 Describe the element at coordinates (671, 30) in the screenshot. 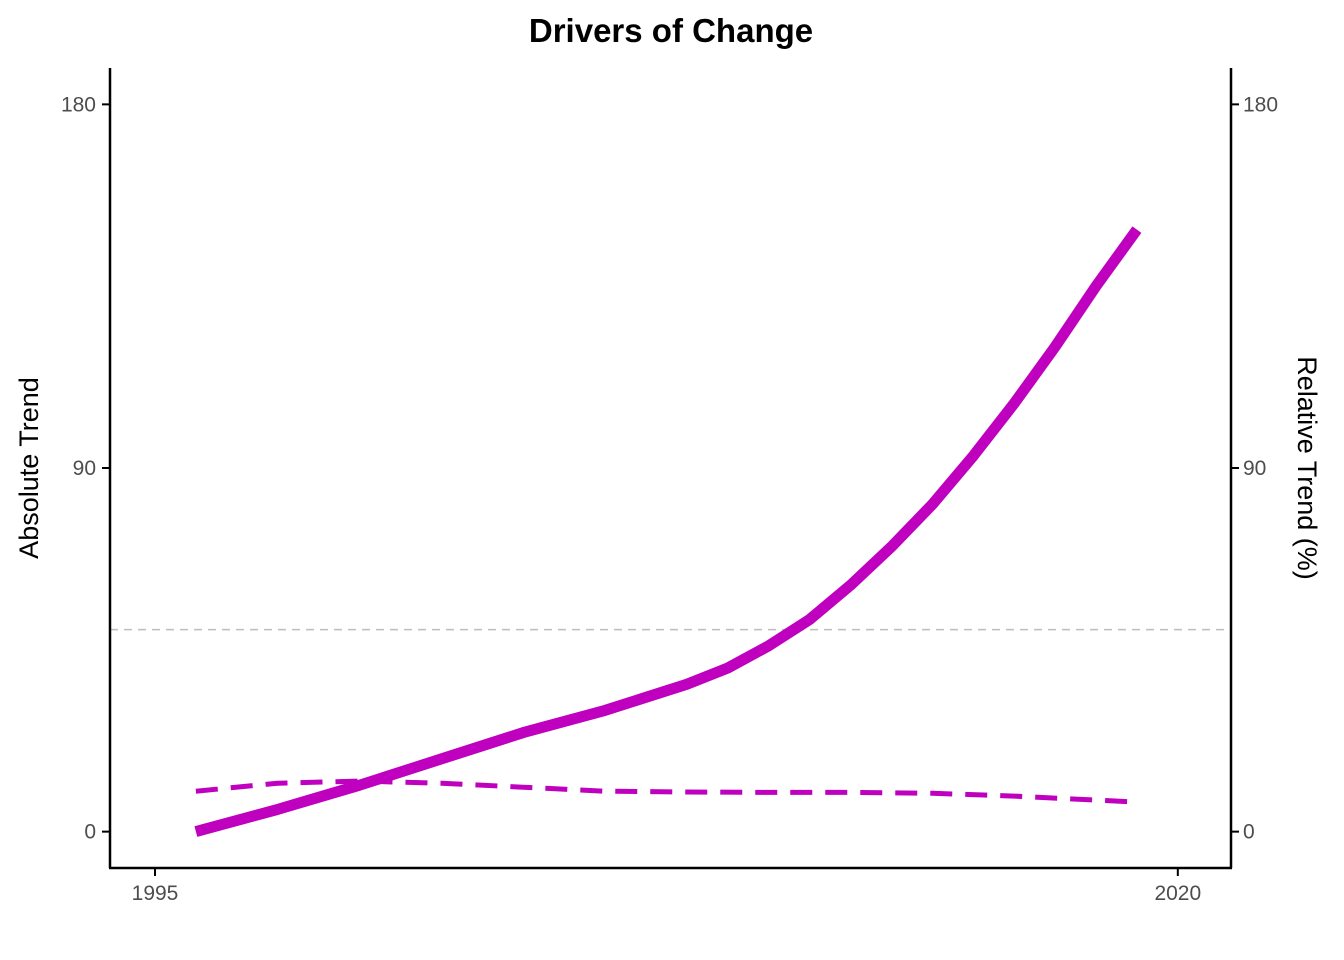

I see `chart-title: Drivers of Change` at that location.